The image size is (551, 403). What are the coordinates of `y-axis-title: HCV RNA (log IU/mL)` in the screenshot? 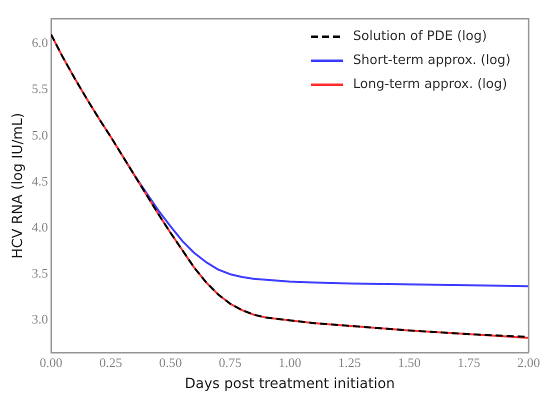 It's located at (18, 185).